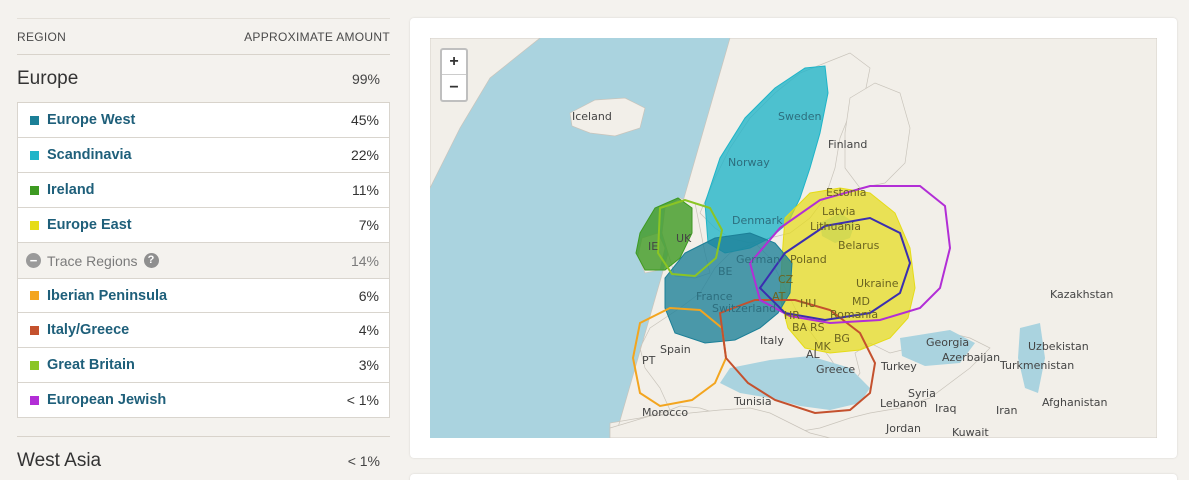 This screenshot has height=480, width=1189. Describe the element at coordinates (817, 327) in the screenshot. I see `label-rs: RS` at that location.